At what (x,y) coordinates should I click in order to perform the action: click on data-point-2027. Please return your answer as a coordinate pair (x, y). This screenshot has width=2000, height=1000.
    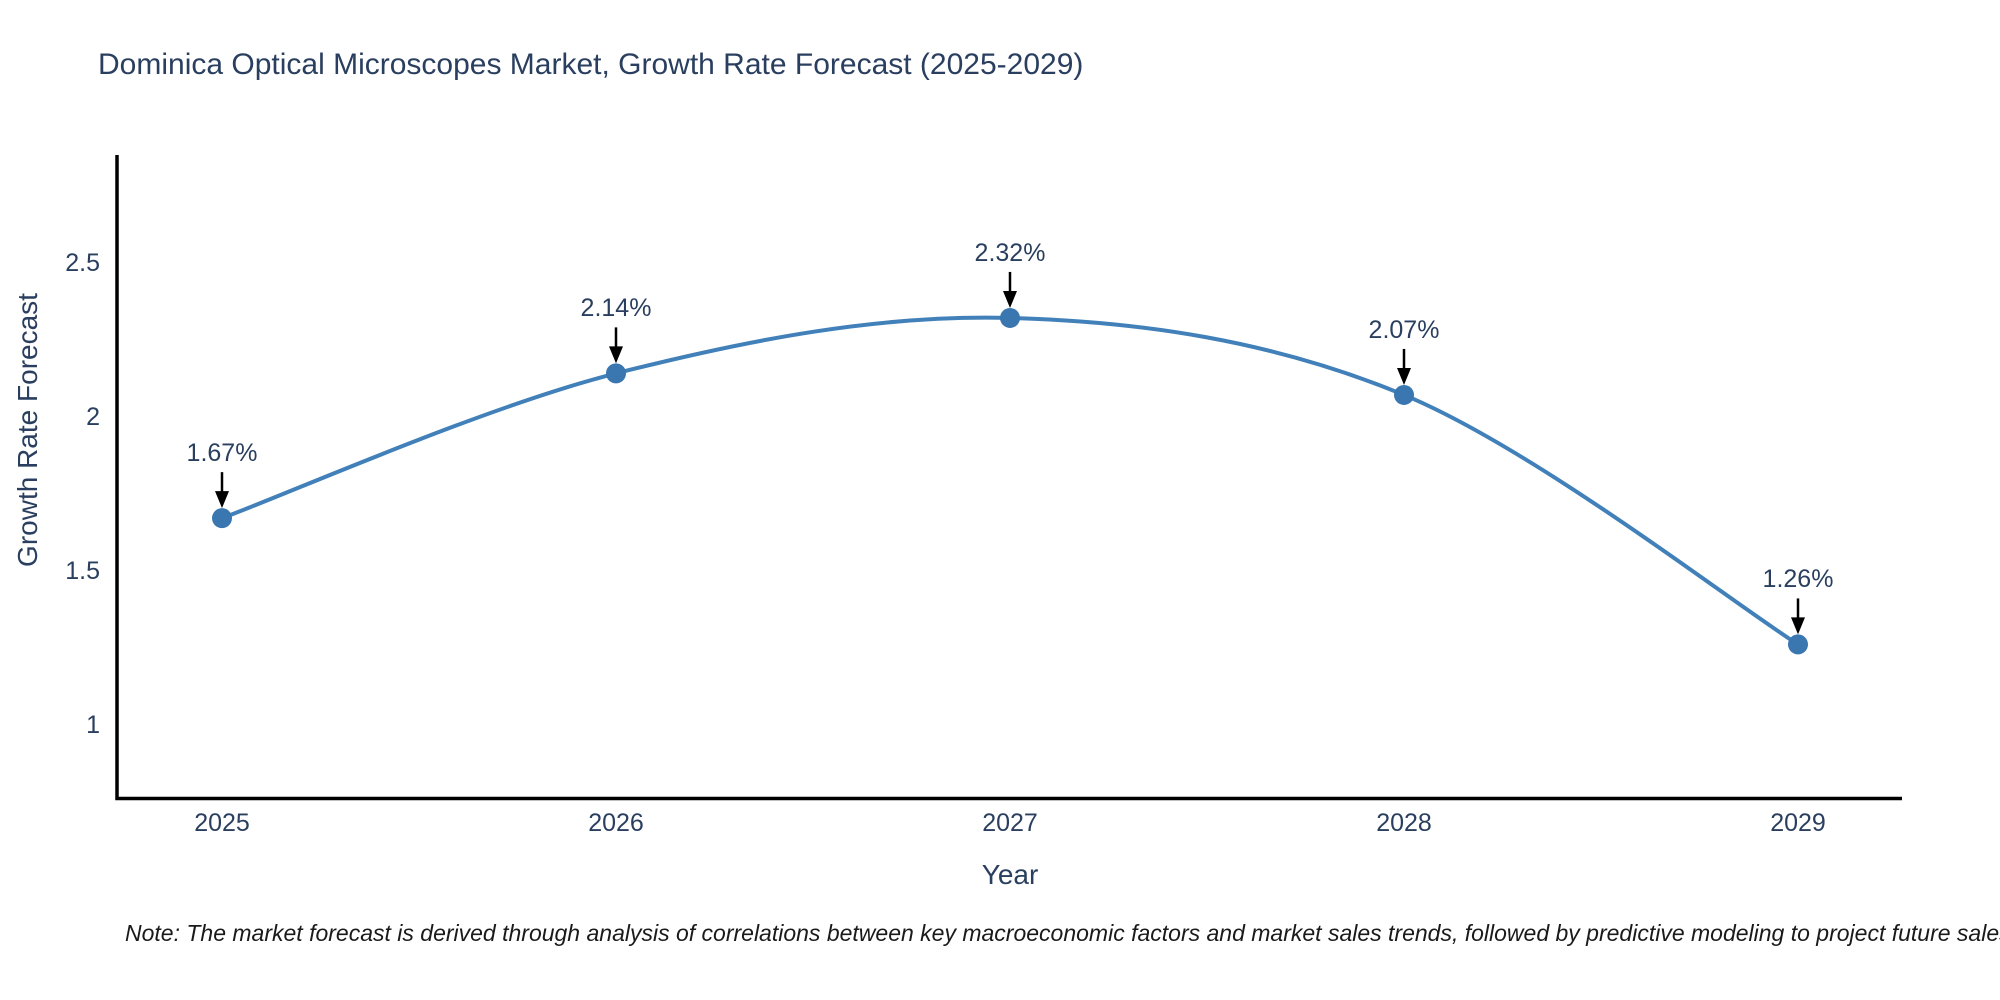
    Looking at the image, I should click on (1010, 317).